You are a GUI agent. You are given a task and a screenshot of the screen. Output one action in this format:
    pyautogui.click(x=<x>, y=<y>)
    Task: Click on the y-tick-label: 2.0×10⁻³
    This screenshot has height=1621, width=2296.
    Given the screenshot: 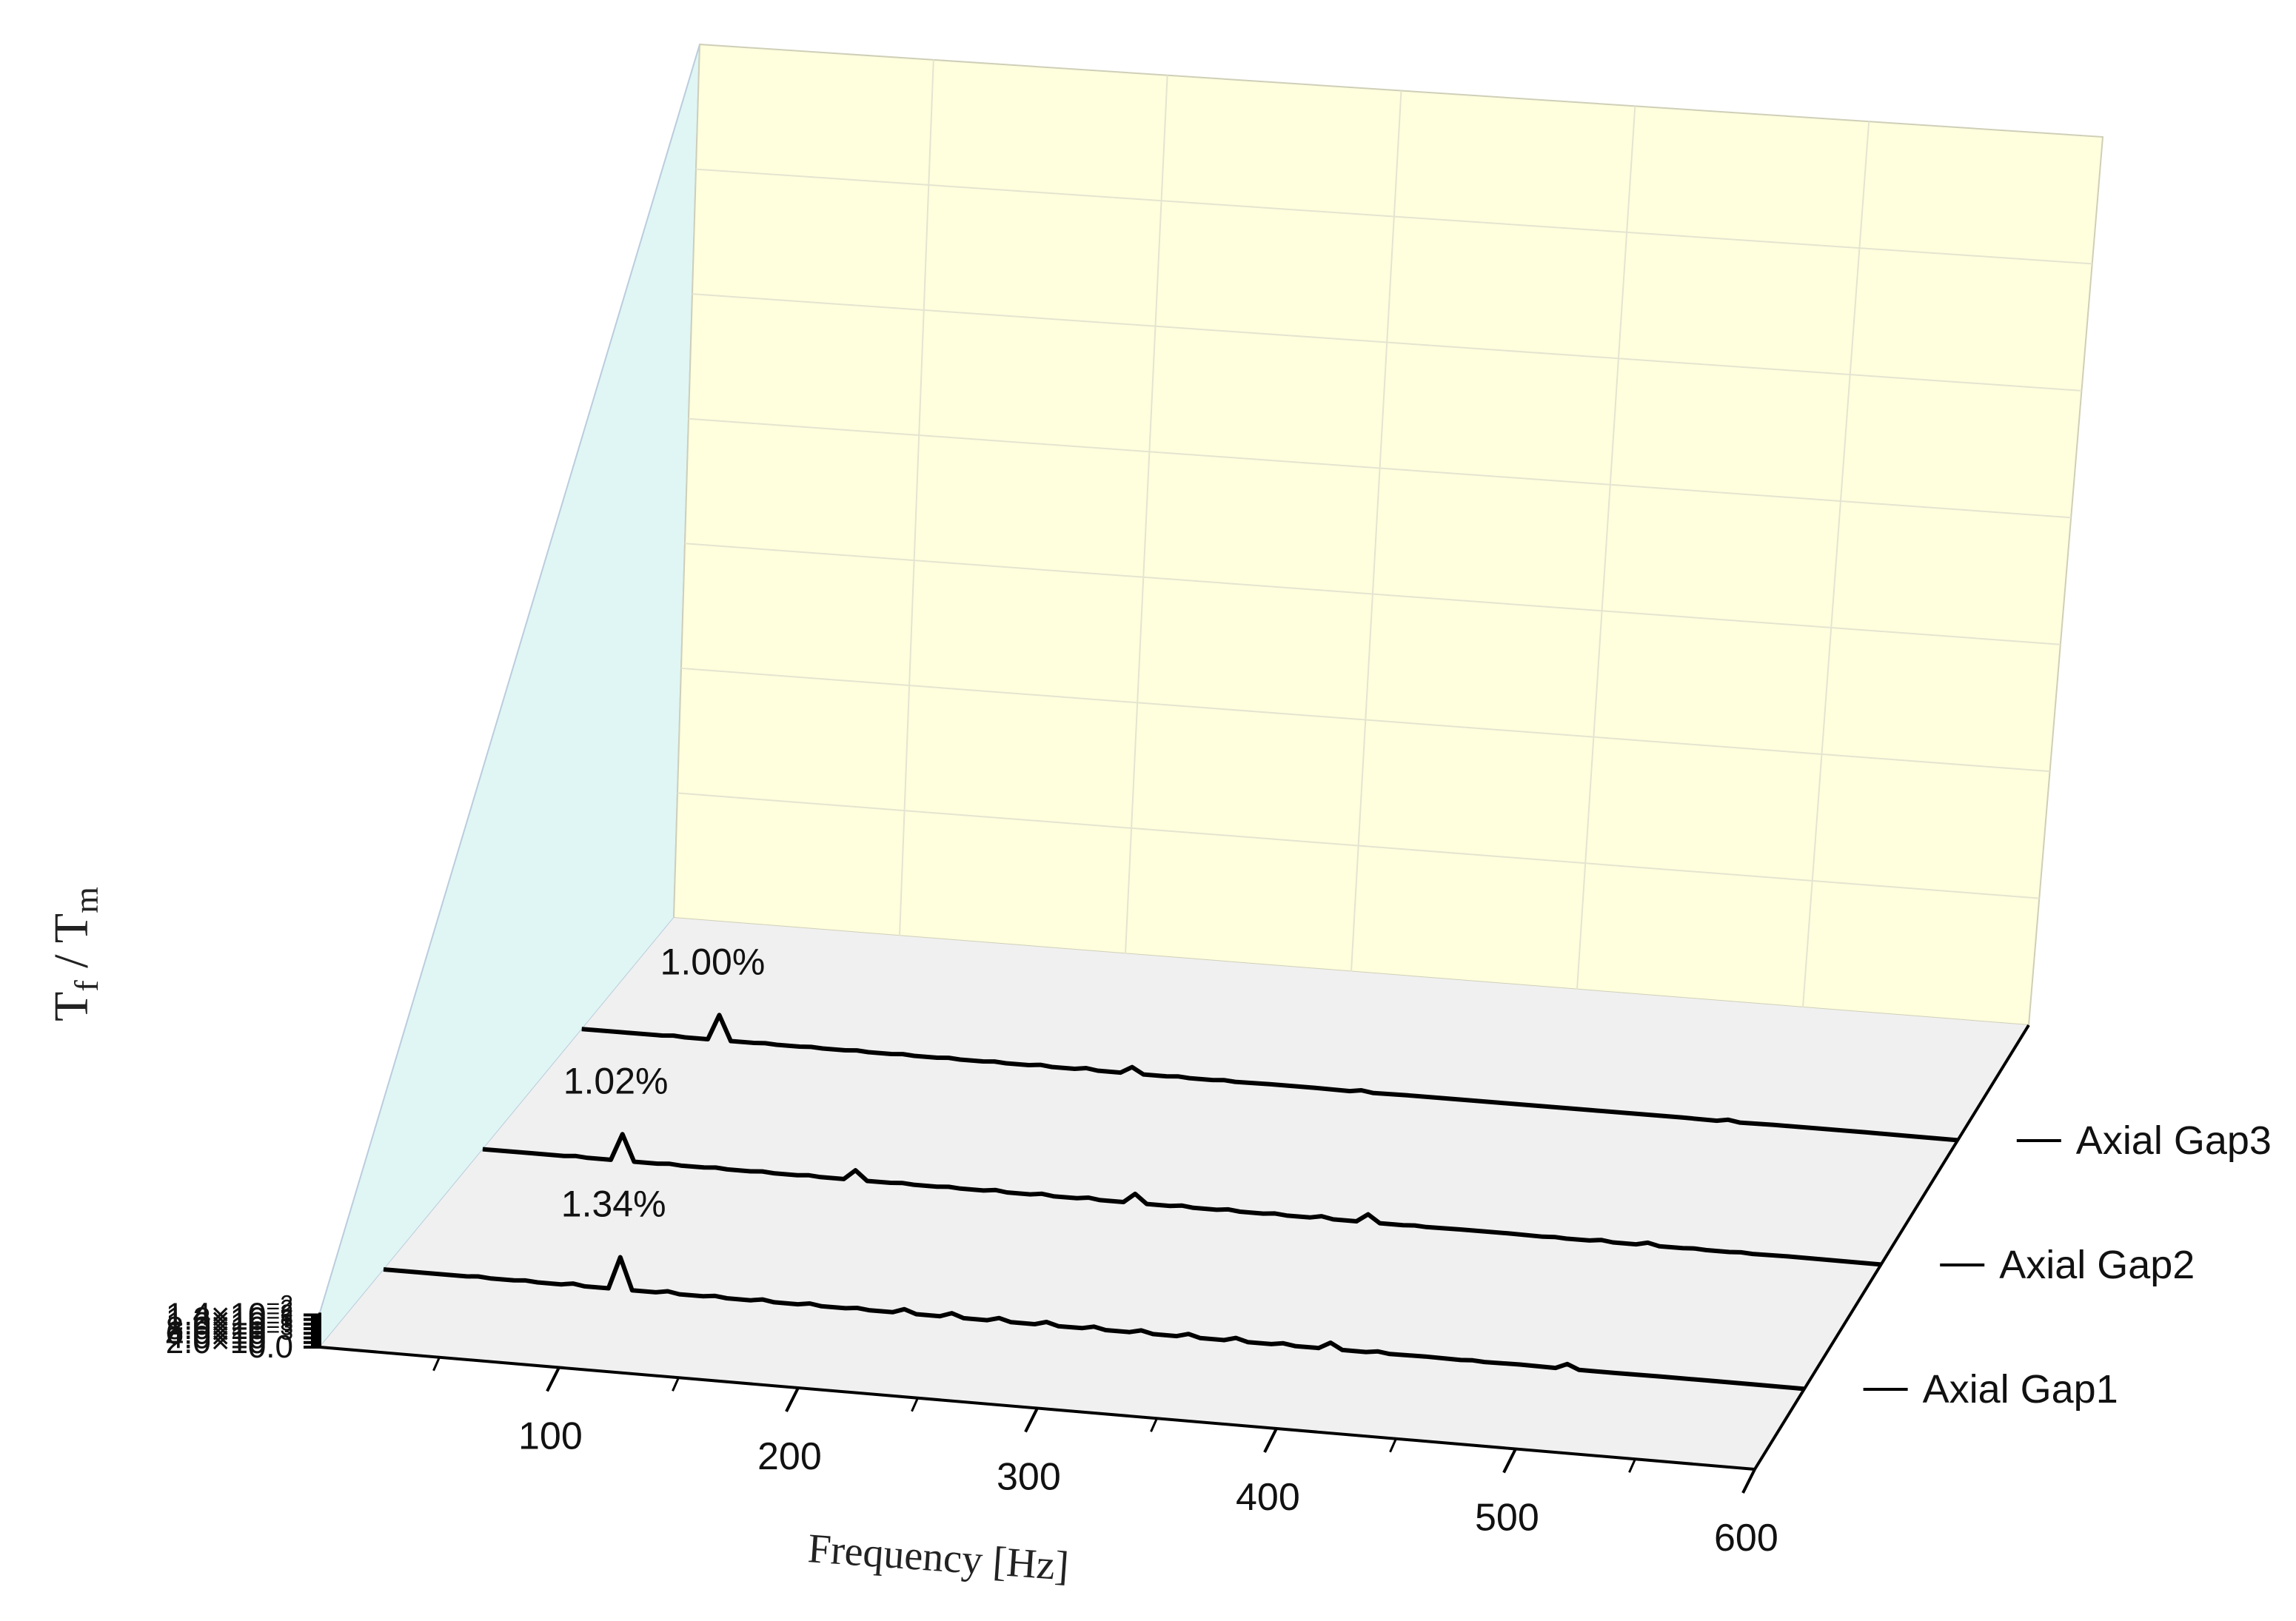 What is the action you would take?
    pyautogui.click(x=229, y=1339)
    